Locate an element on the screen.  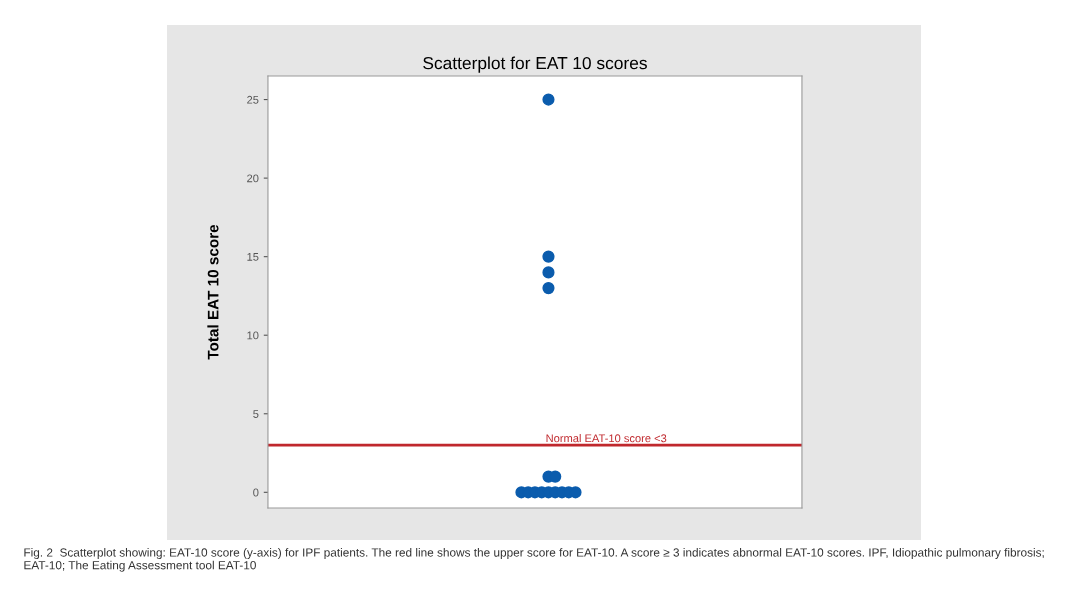
y-tick-label: 20 is located at coordinates (253, 178).